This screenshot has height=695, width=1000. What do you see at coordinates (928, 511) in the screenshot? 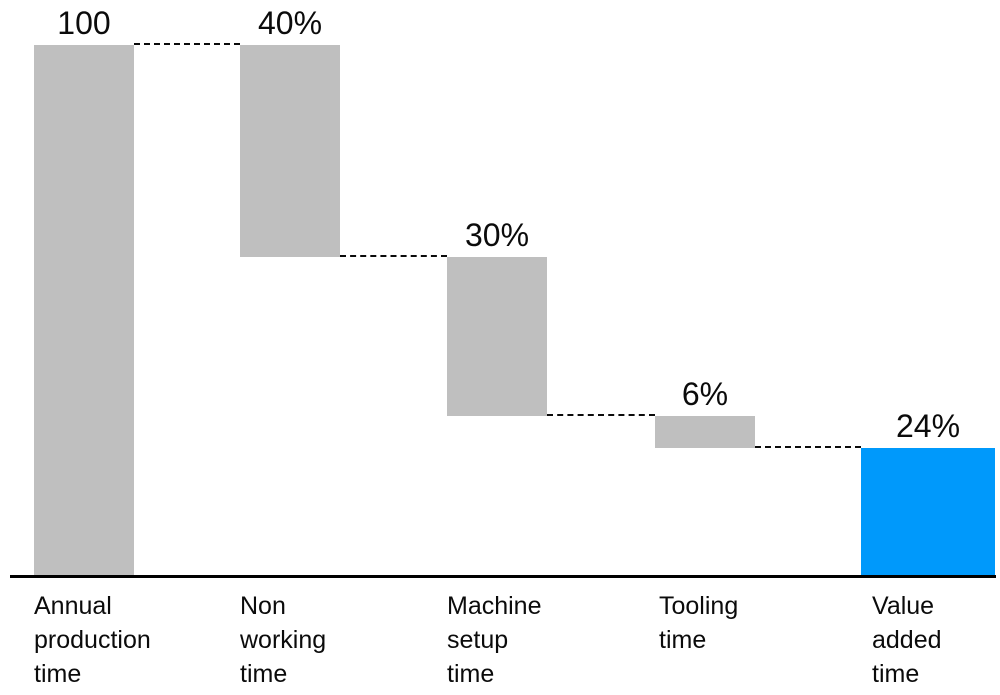
I see `bar-value-added-time` at bounding box center [928, 511].